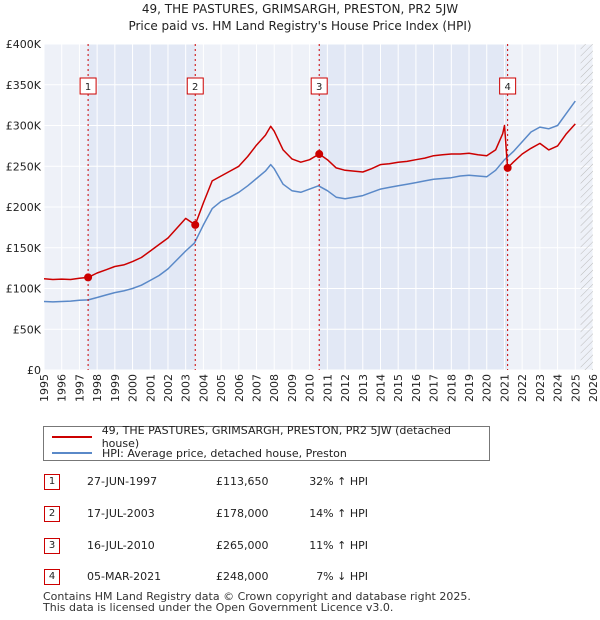  What do you see at coordinates (487, 388) in the screenshot?
I see `x-tick-label: 2020` at bounding box center [487, 388].